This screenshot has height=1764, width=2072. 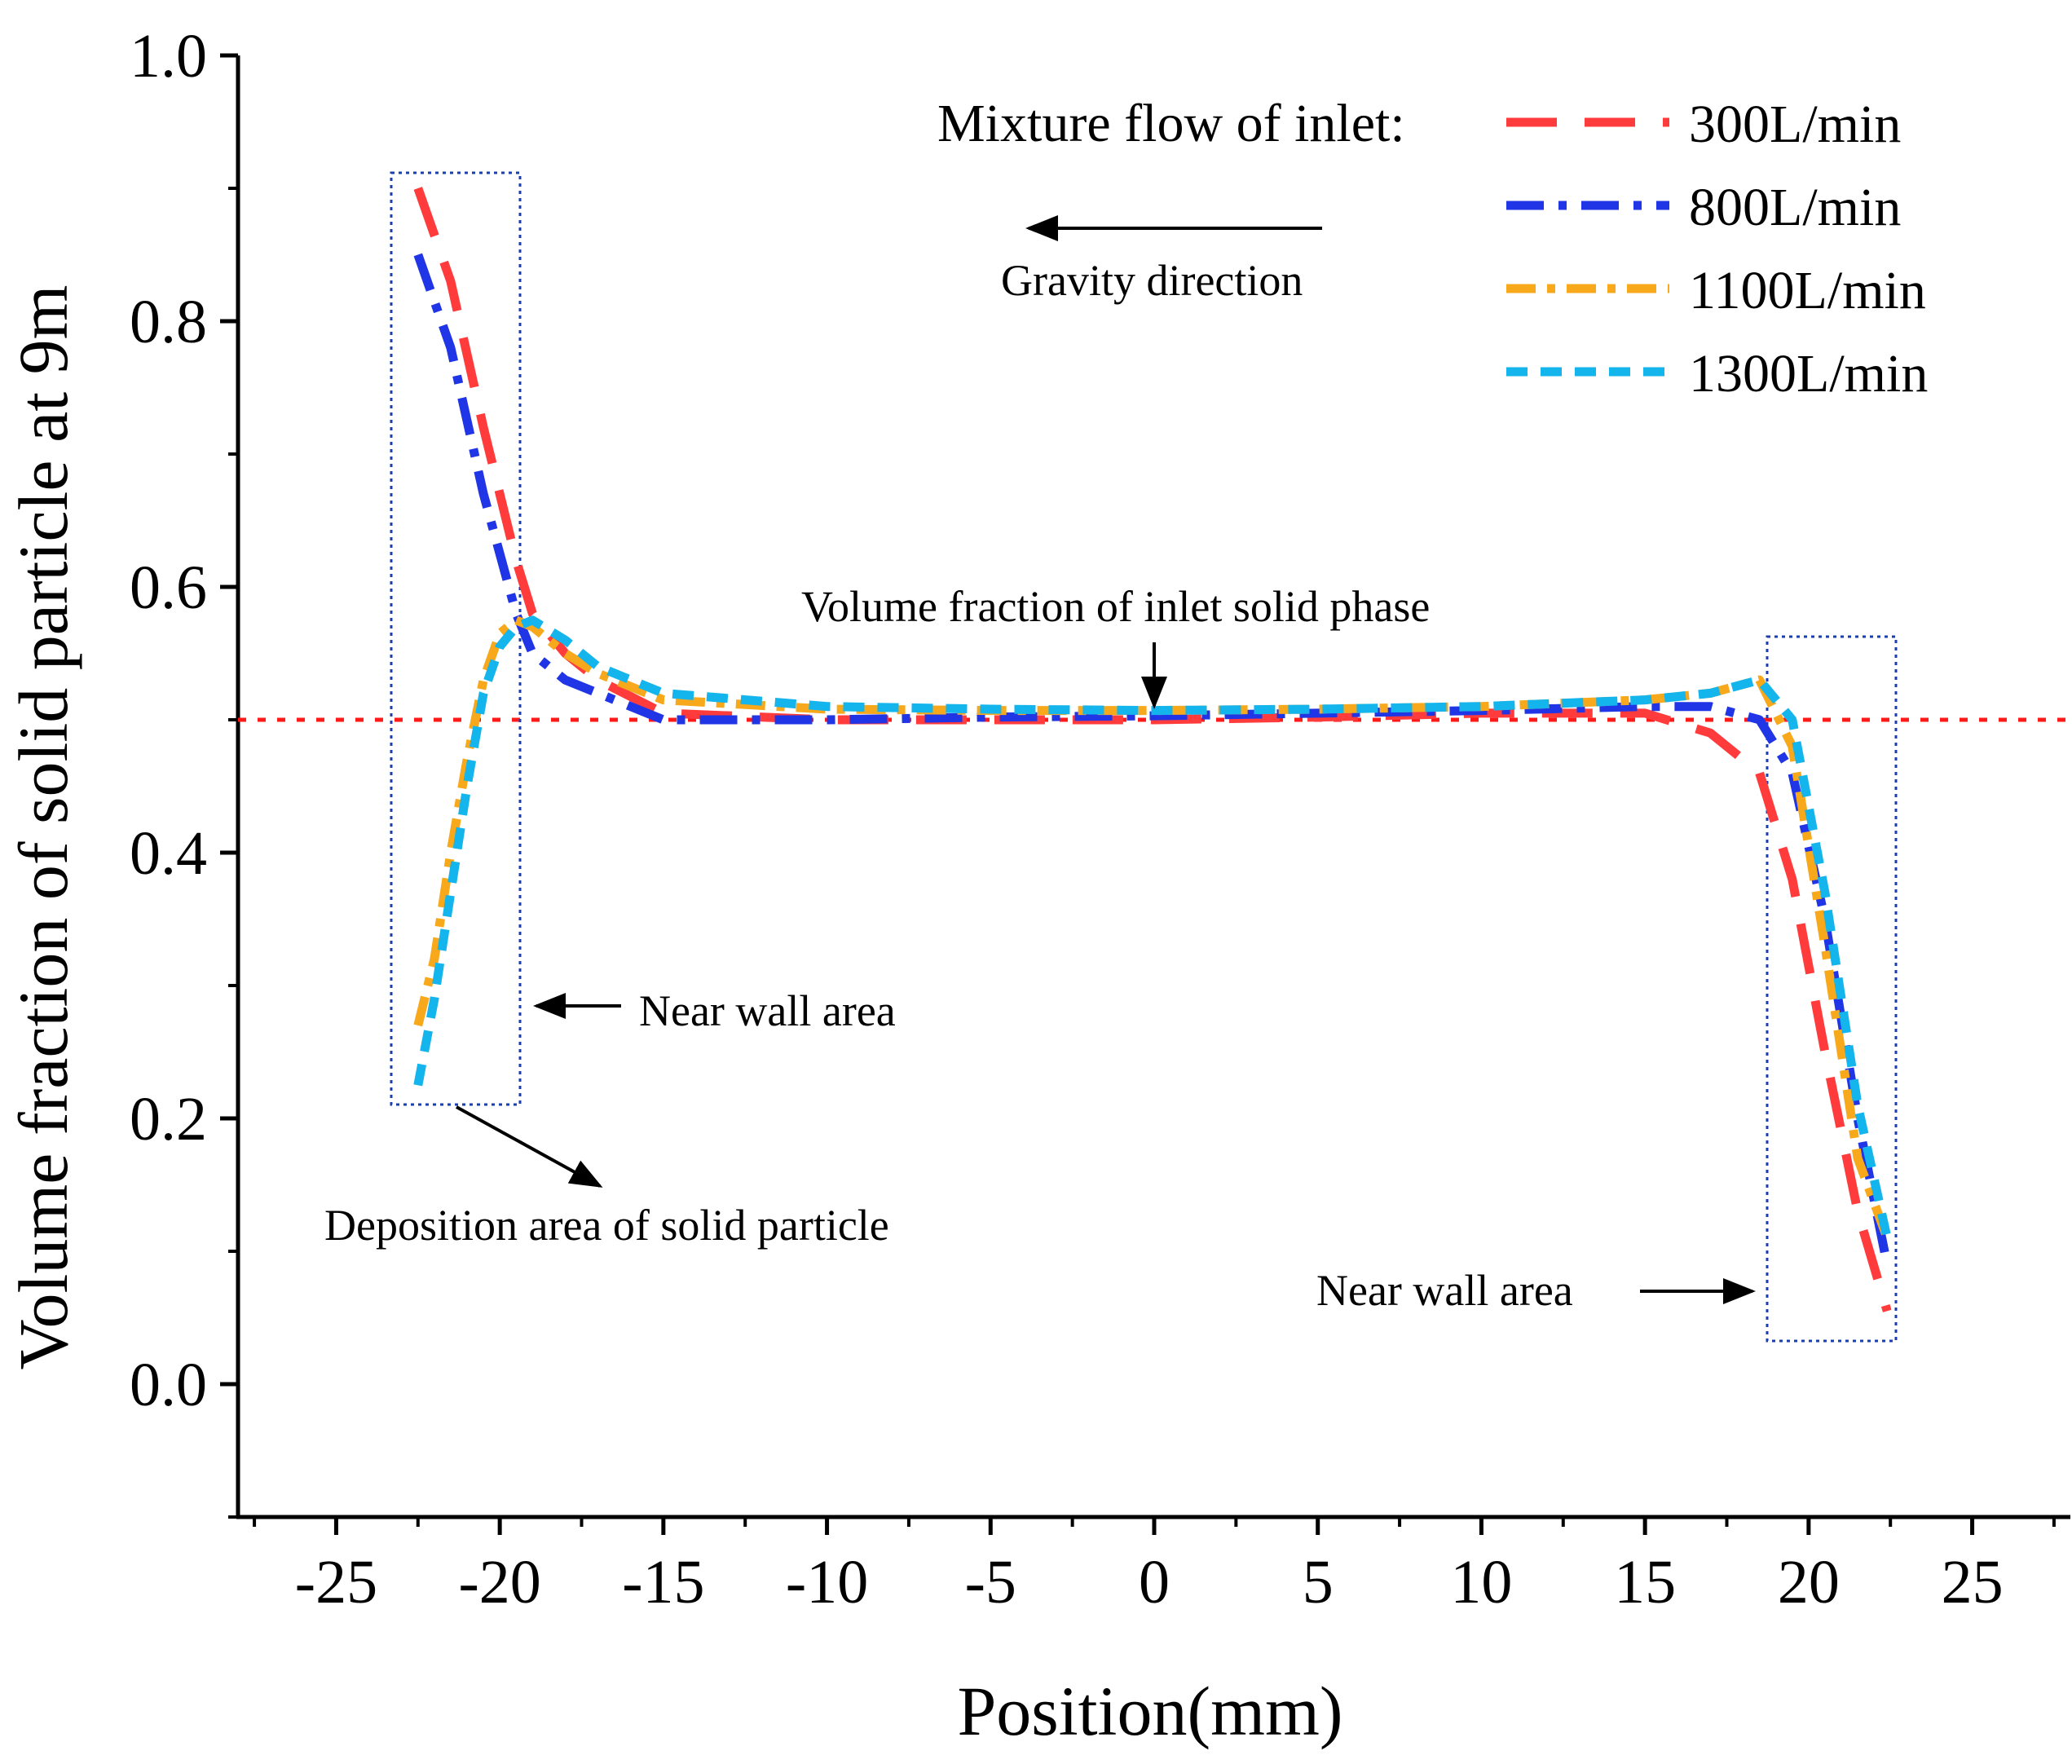 What do you see at coordinates (1318, 1582) in the screenshot?
I see `x-tick-label: 5` at bounding box center [1318, 1582].